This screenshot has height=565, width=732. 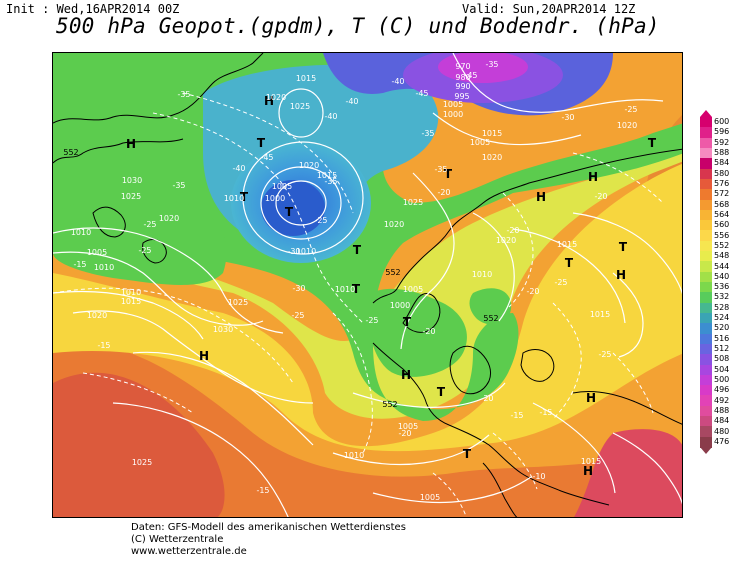 What do you see at coordinates (351, 101) in the screenshot?
I see `isotherm-label: -40` at bounding box center [351, 101].